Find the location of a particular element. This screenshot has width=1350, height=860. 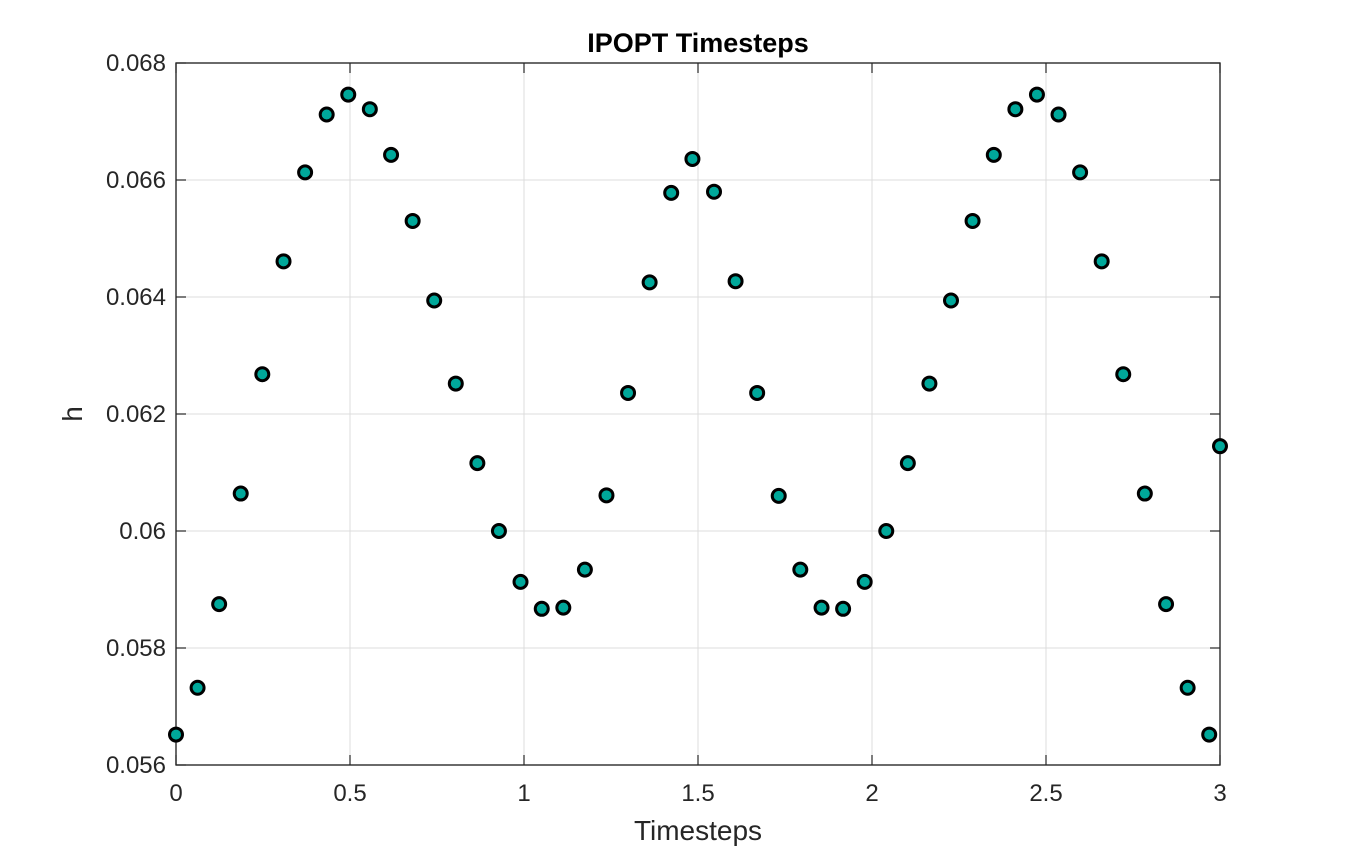

y-axis-label: h is located at coordinates (72, 414).